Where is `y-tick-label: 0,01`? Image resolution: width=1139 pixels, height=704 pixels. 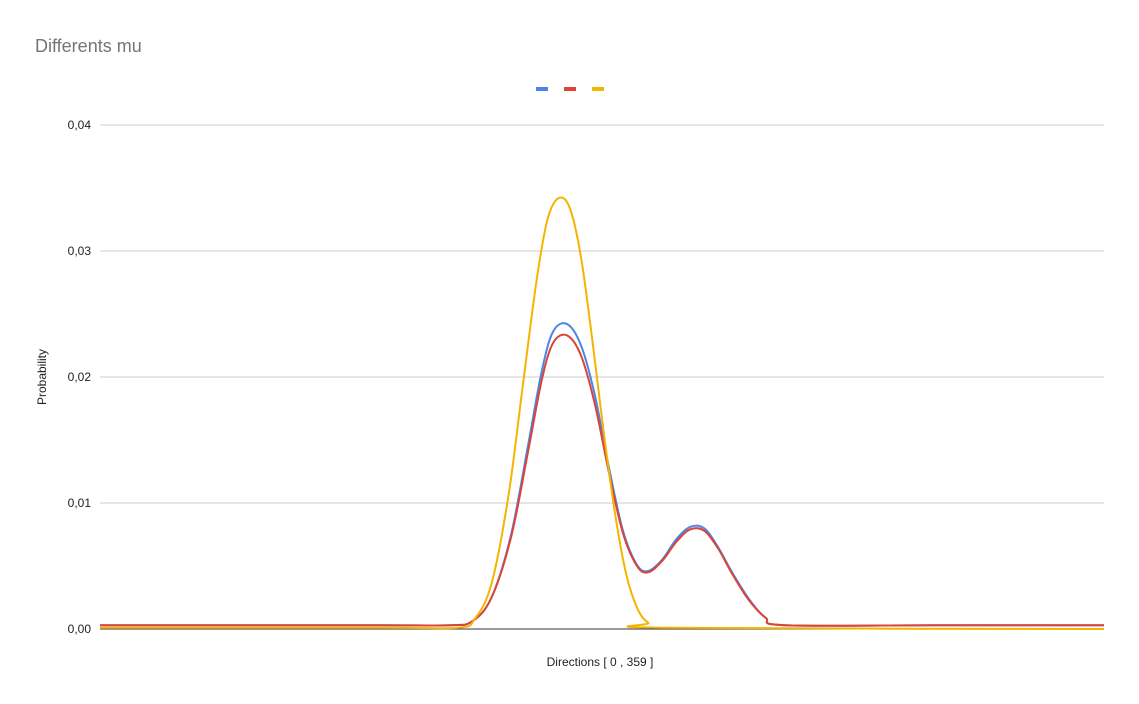
y-tick-label: 0,01 is located at coordinates (80, 503).